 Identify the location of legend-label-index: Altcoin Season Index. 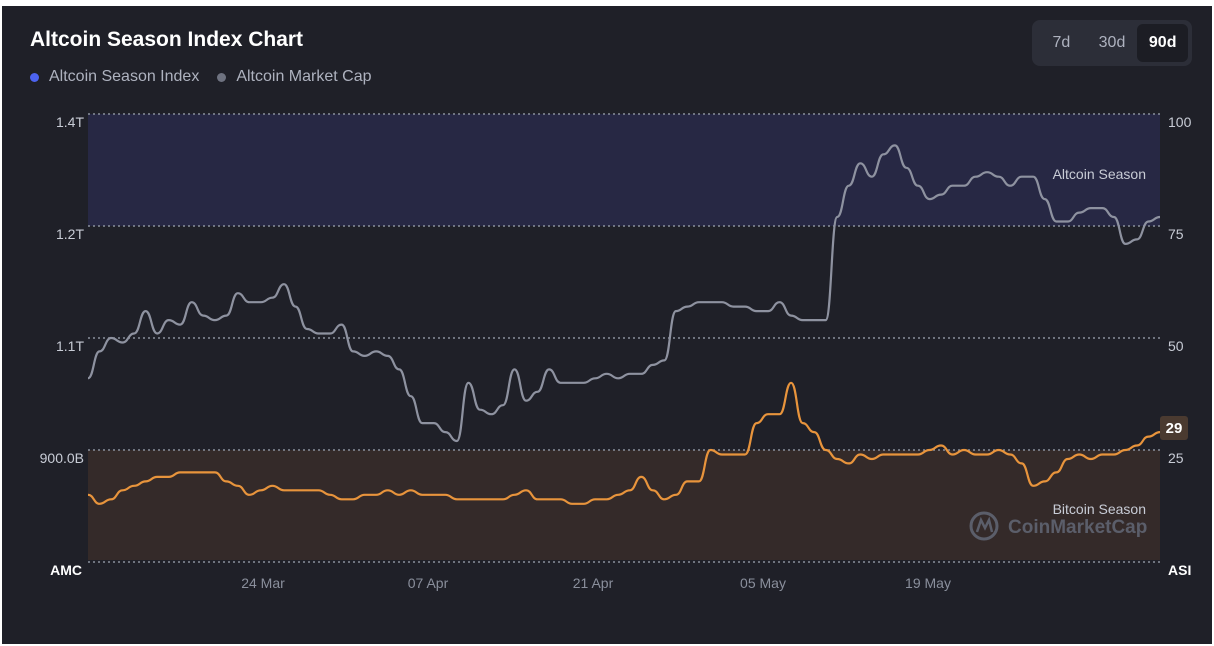
(124, 76).